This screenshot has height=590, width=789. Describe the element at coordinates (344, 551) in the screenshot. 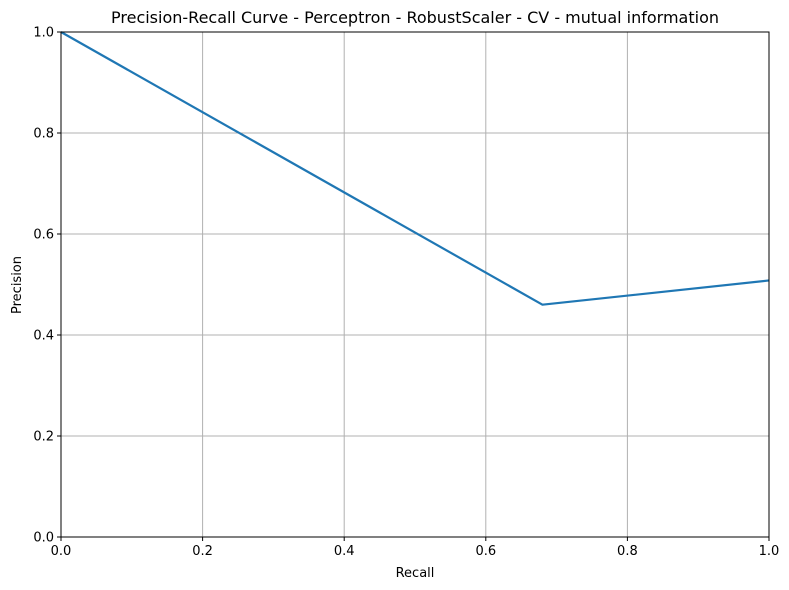

I see `x-tick-label: 0.4` at that location.